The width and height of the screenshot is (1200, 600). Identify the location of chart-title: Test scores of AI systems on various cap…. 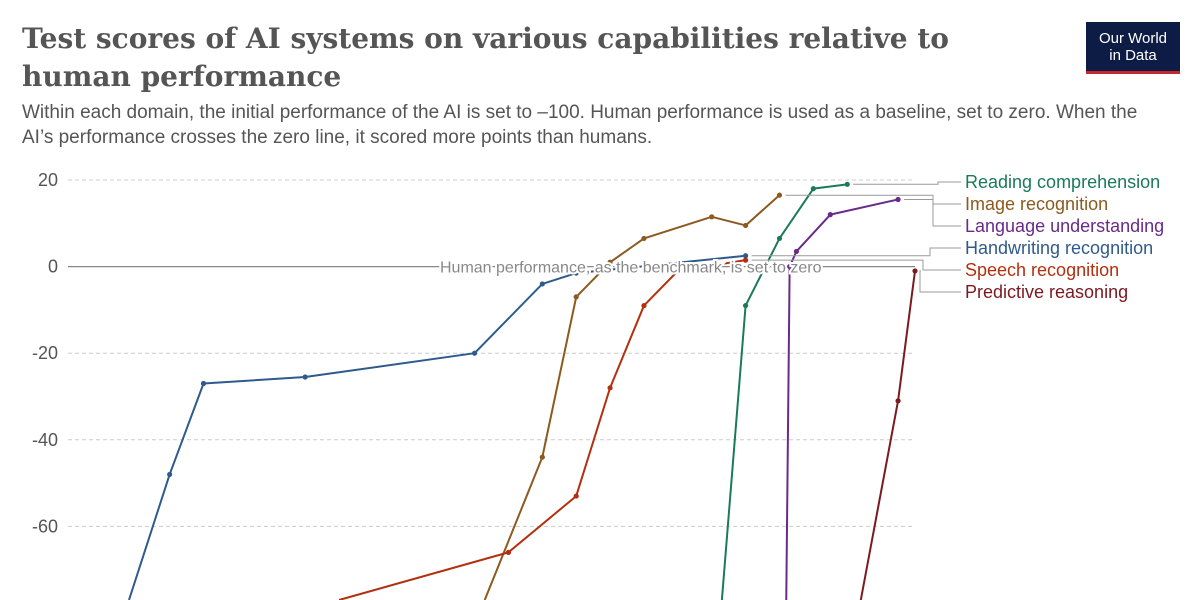
(485, 57).